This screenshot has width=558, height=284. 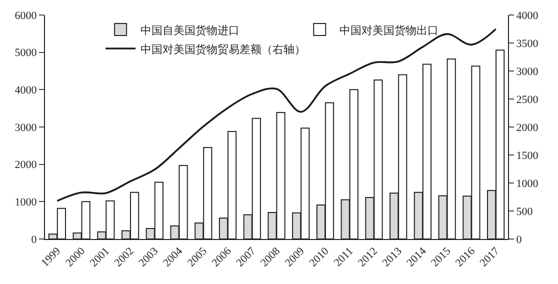 I want to click on legend-label: 中国自美国货物进口, so click(x=190, y=30).